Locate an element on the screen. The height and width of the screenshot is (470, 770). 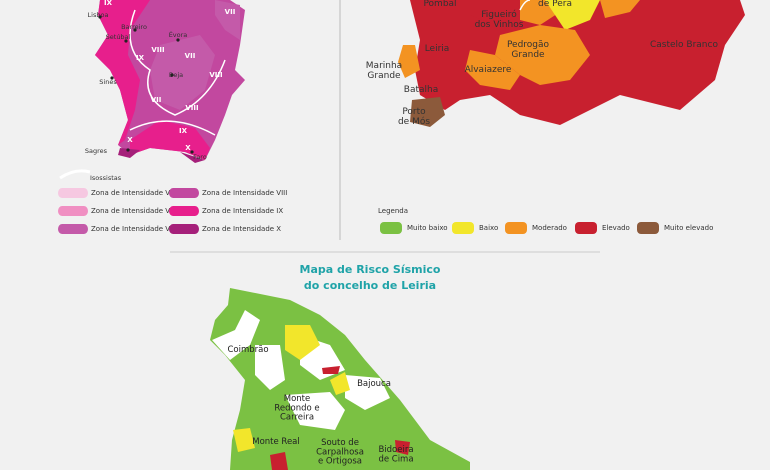
parish-label: Monte Real is located at coordinates (276, 442).